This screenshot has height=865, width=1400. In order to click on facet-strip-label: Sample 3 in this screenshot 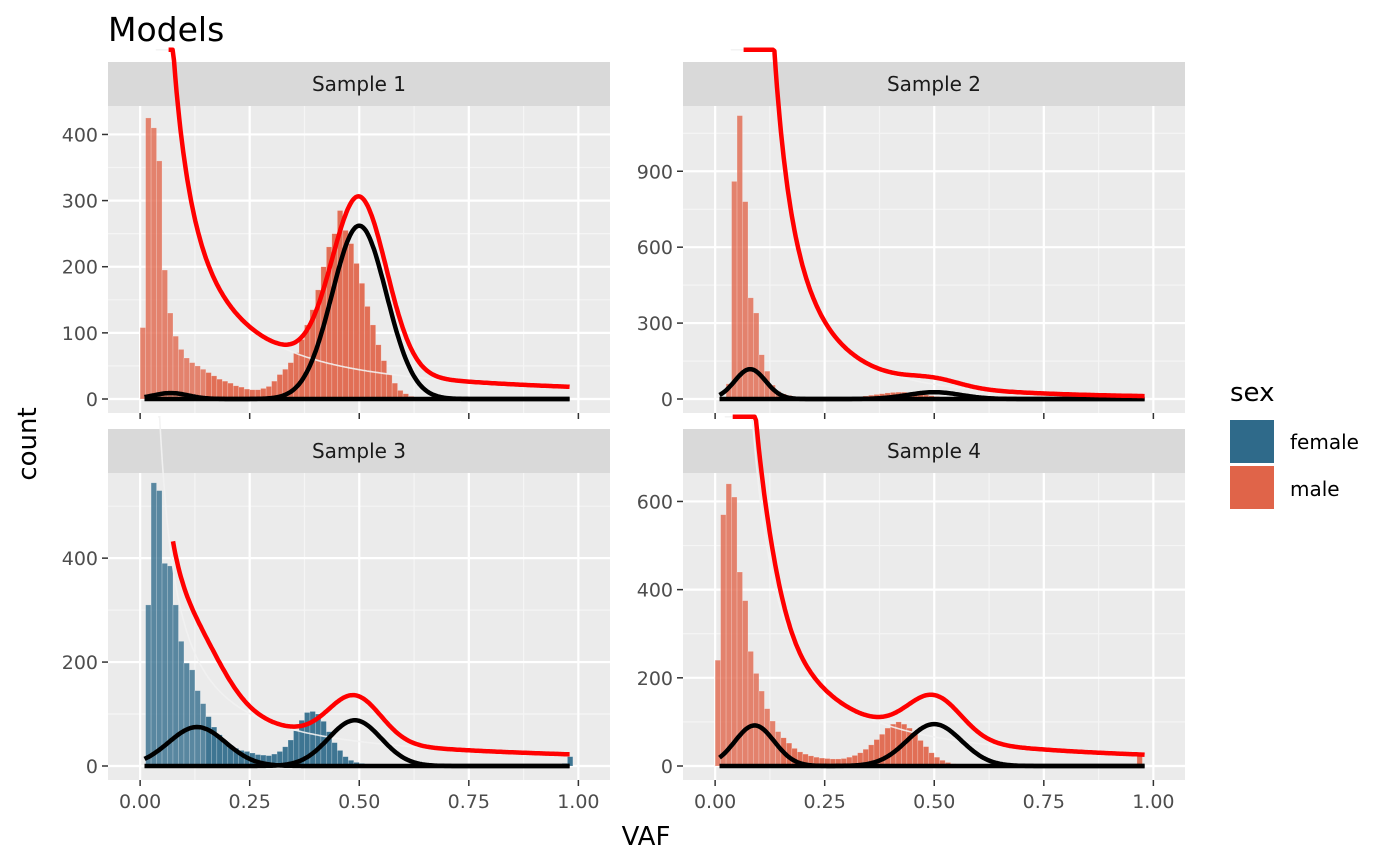, I will do `click(359, 451)`.